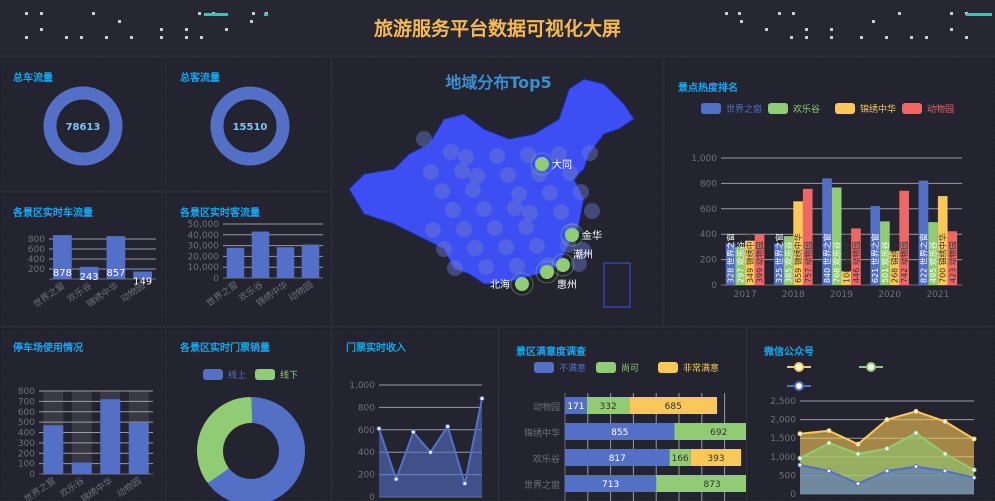 The width and height of the screenshot is (995, 501). Describe the element at coordinates (567, 284) in the screenshot. I see `city-label: 惠州` at that location.